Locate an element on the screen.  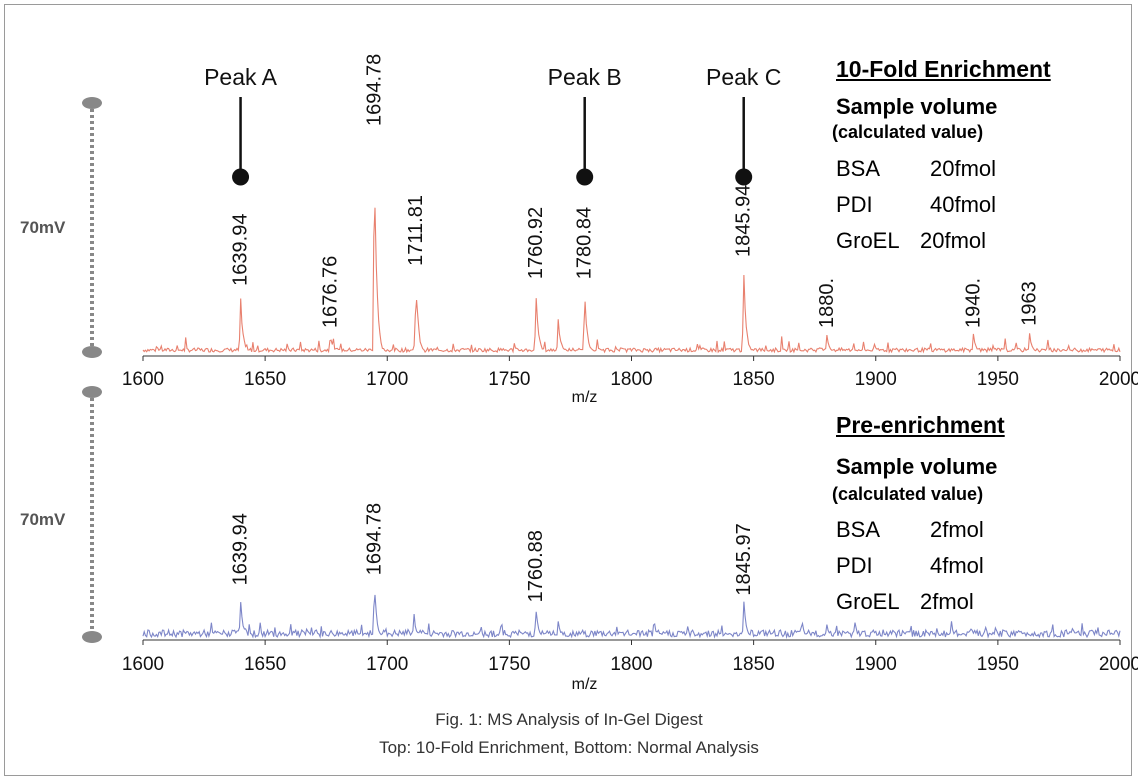
figure-caption-line1: Fig. 1: MS Analysis of In-Gel Digest is located at coordinates (569, 719).